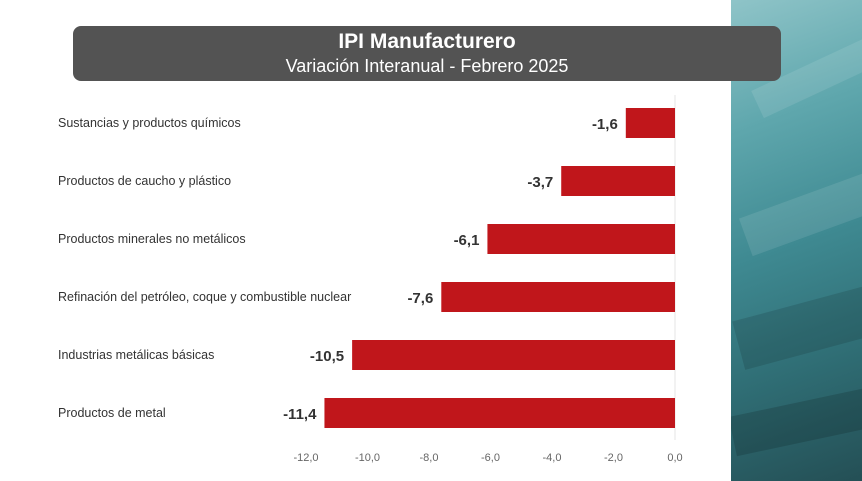 The image size is (862, 481). Describe the element at coordinates (429, 458) in the screenshot. I see `x-tick-label: -8,0` at that location.